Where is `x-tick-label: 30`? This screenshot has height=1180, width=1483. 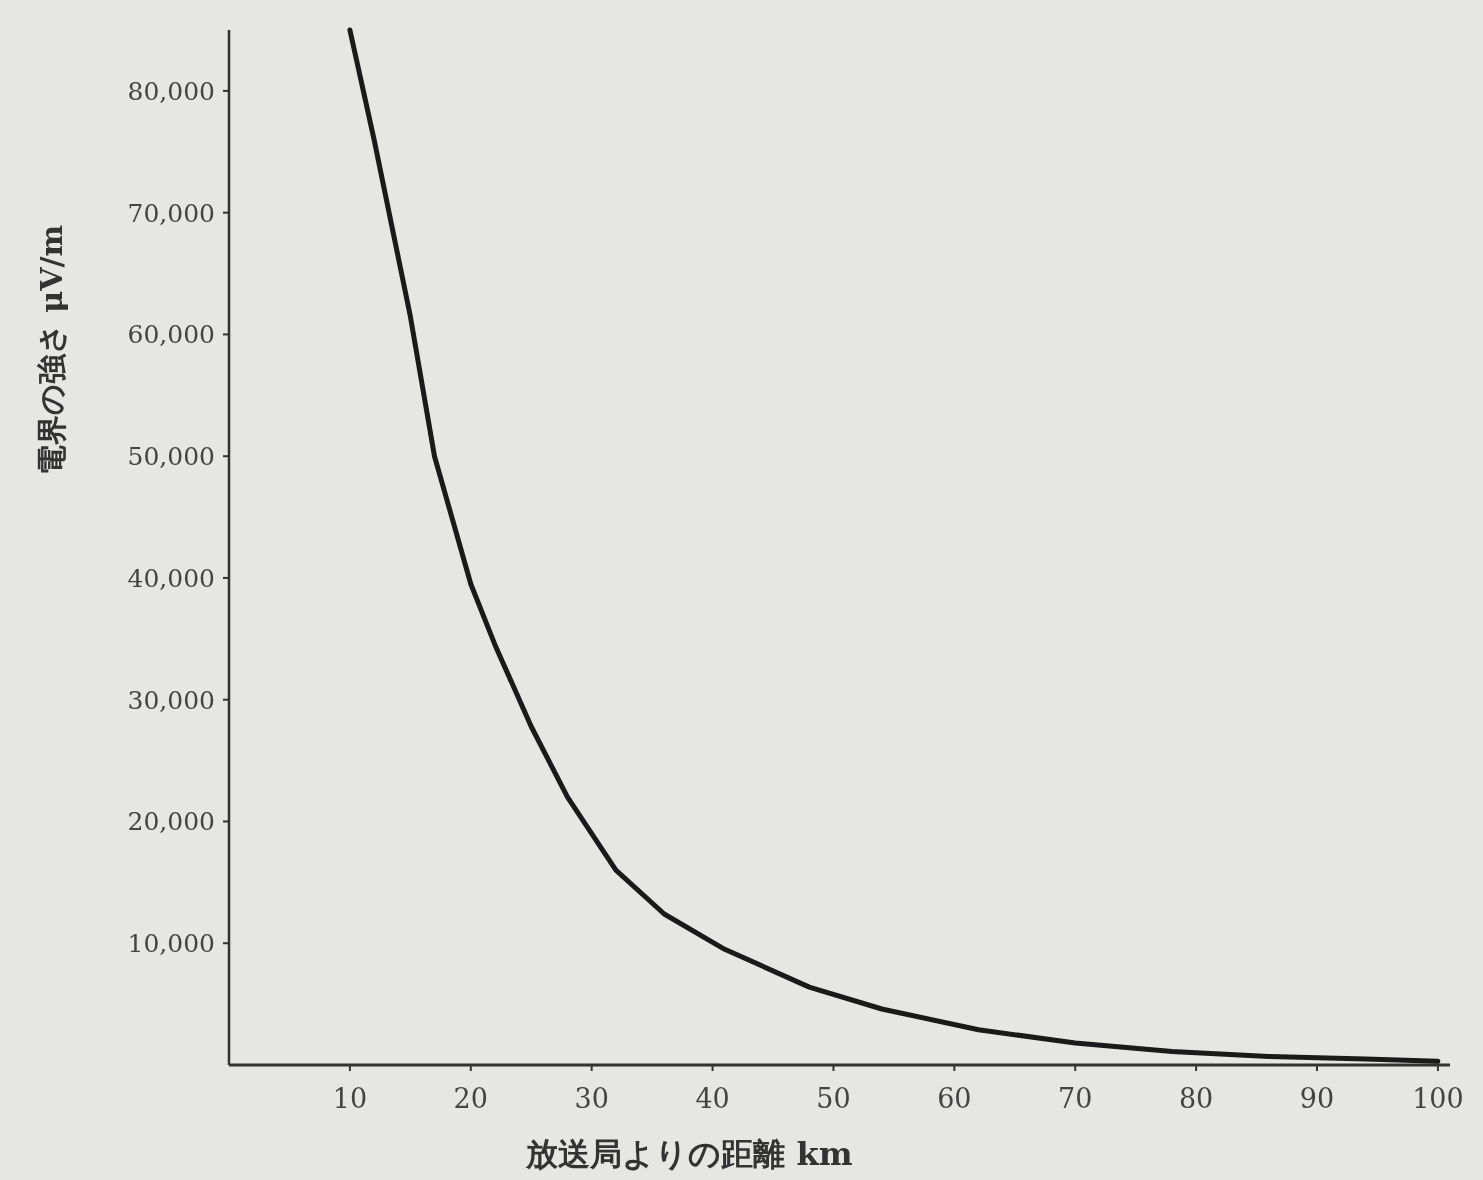
x-tick-label: 30 is located at coordinates (591, 1098).